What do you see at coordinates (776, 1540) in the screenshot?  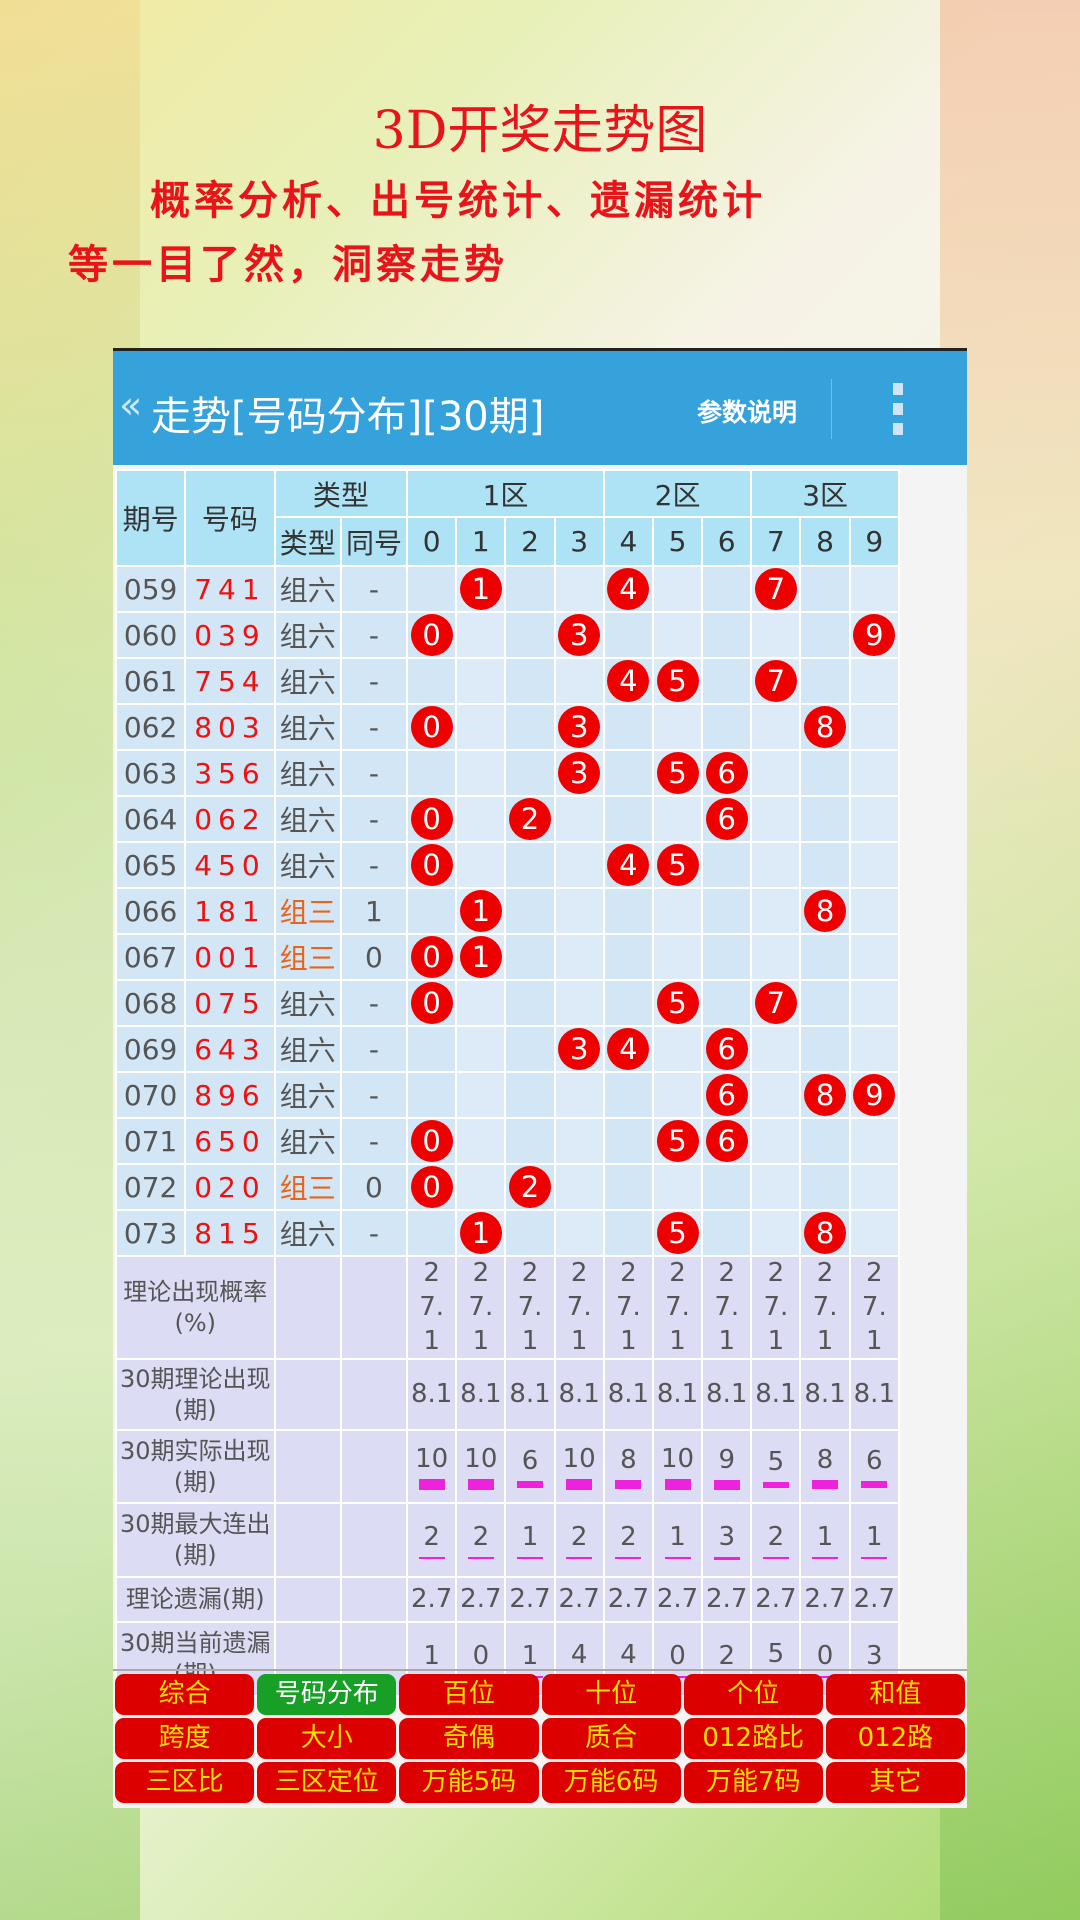 I see `stat-value: 2` at bounding box center [776, 1540].